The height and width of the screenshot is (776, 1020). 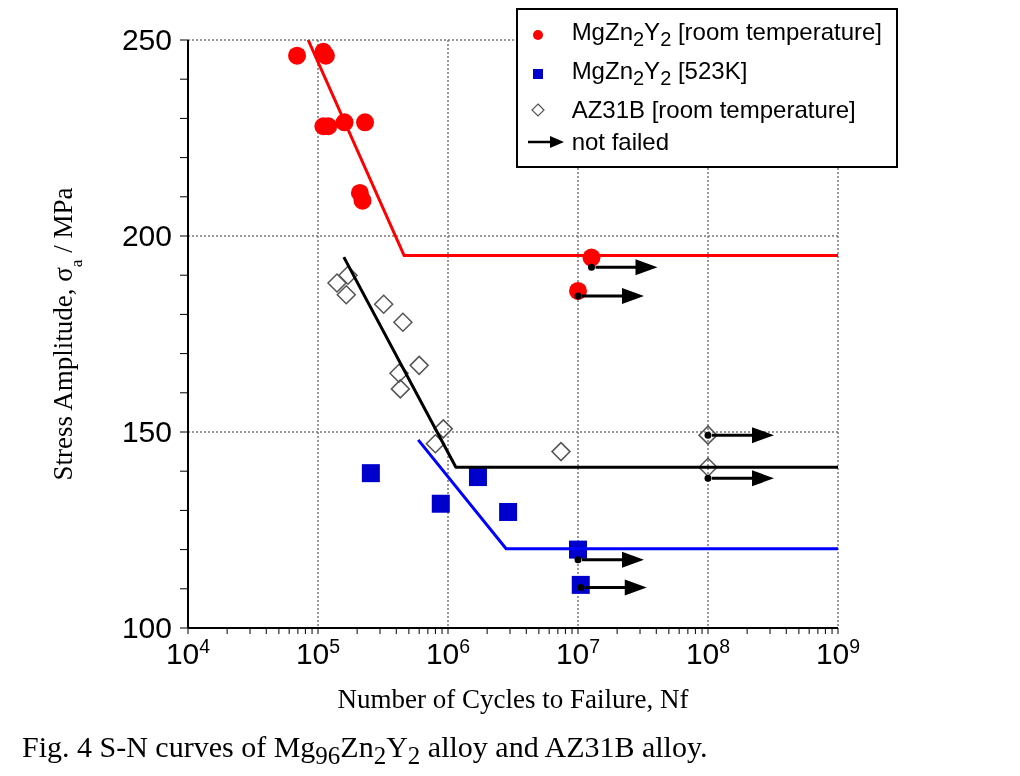 What do you see at coordinates (726, 34) in the screenshot?
I see `legend-label: MgZn$_{2}$Y$_{2}$ [room temperature]` at bounding box center [726, 34].